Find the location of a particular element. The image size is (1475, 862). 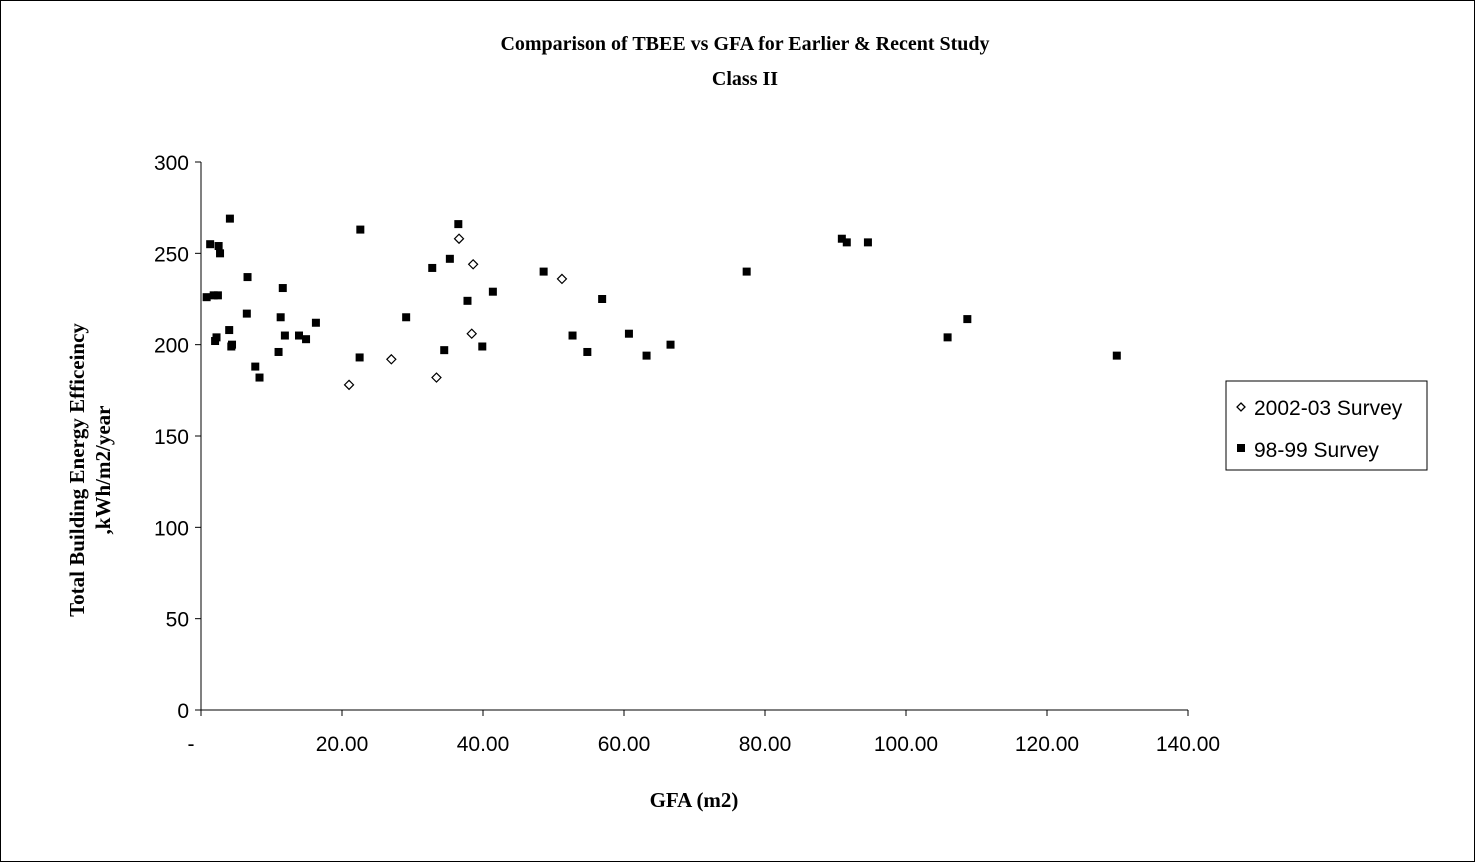

legend-square-marker is located at coordinates (1241, 448).